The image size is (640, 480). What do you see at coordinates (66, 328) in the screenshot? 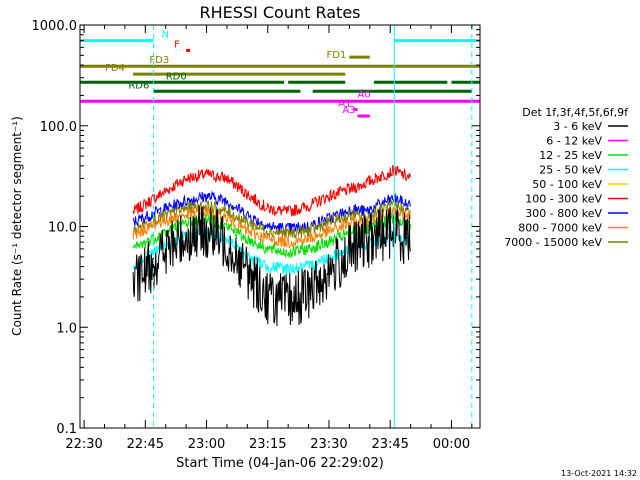
I see `y-tick-label: 1.0` at bounding box center [66, 328].